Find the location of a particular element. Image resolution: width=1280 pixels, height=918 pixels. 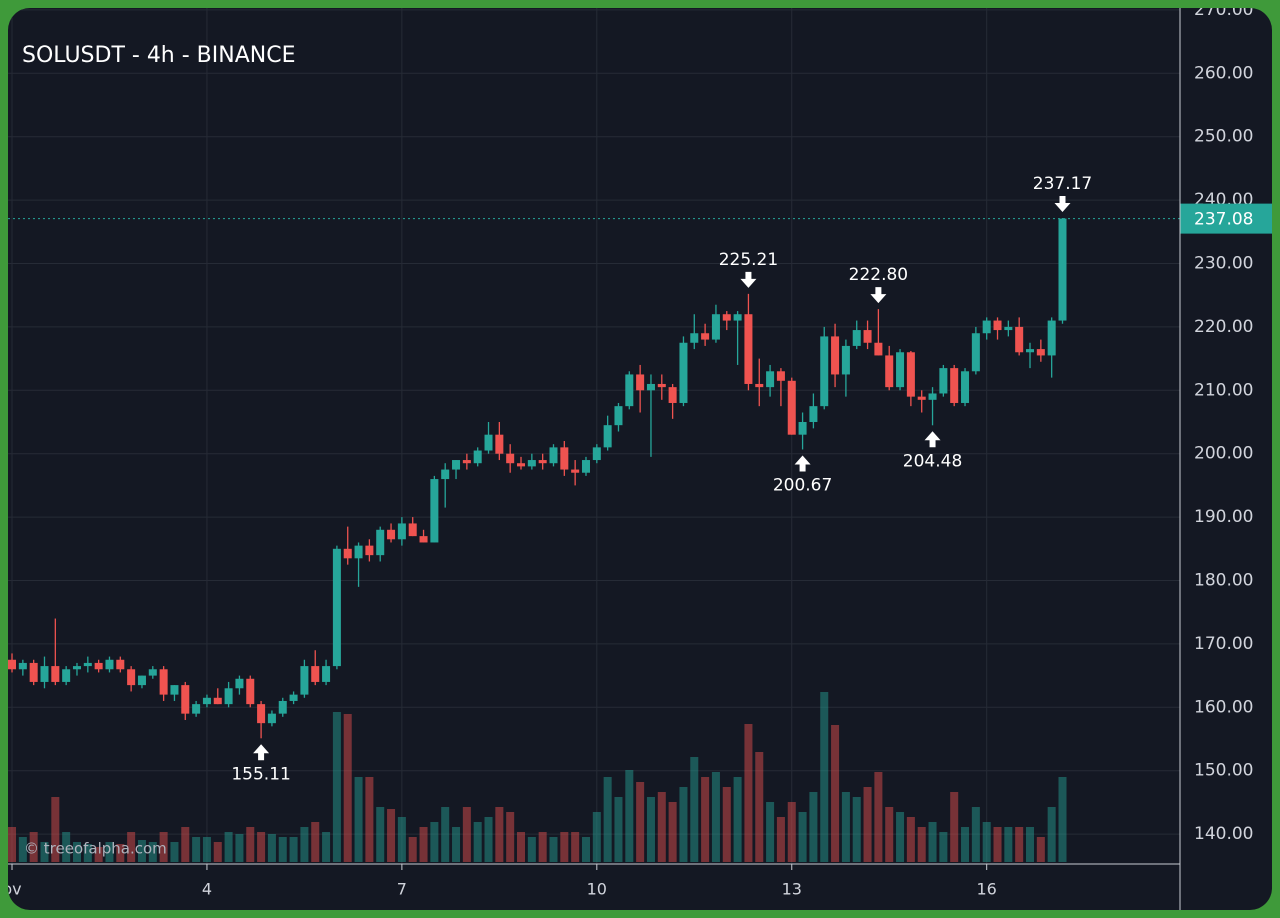

x-tick-label: 16 is located at coordinates (987, 889).